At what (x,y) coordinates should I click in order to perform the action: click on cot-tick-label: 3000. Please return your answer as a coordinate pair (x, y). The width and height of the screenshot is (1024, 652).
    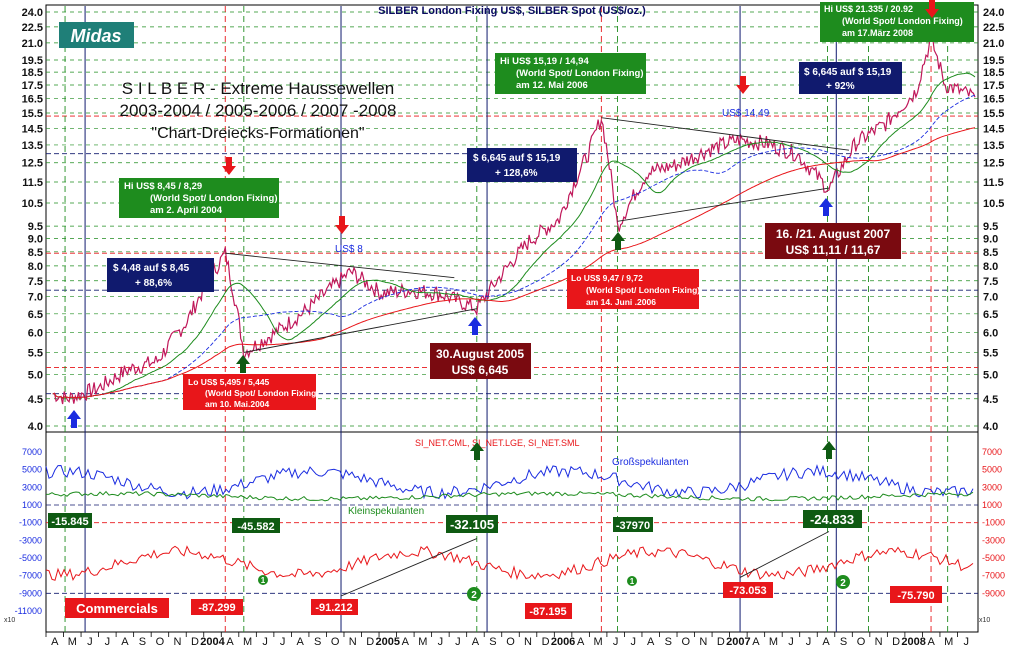
    Looking at the image, I should click on (32, 487).